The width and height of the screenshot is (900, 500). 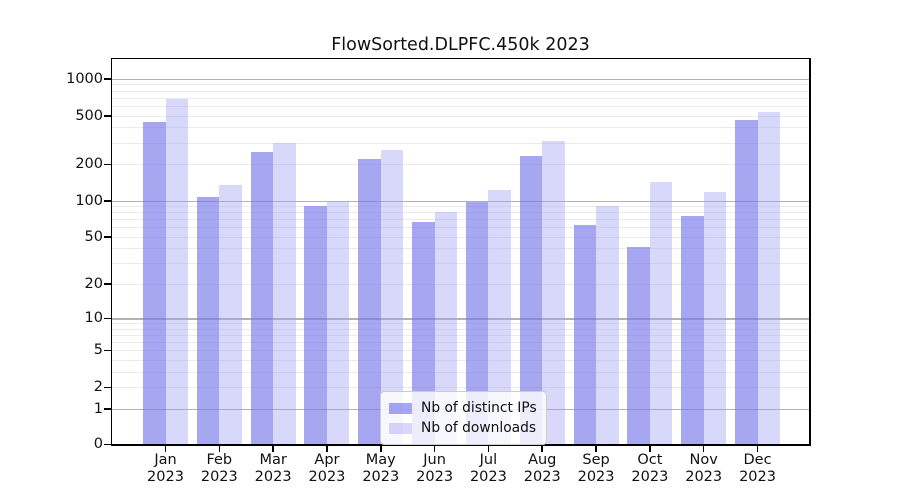 I want to click on y-tick-label-100: 100, so click(x=89, y=200).